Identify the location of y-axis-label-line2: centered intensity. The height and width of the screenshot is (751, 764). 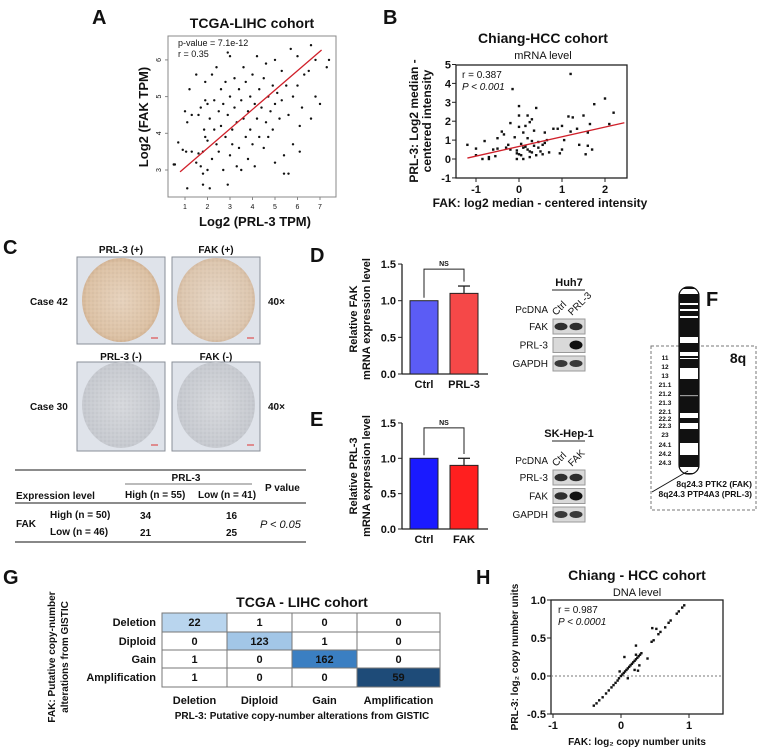
(427, 120).